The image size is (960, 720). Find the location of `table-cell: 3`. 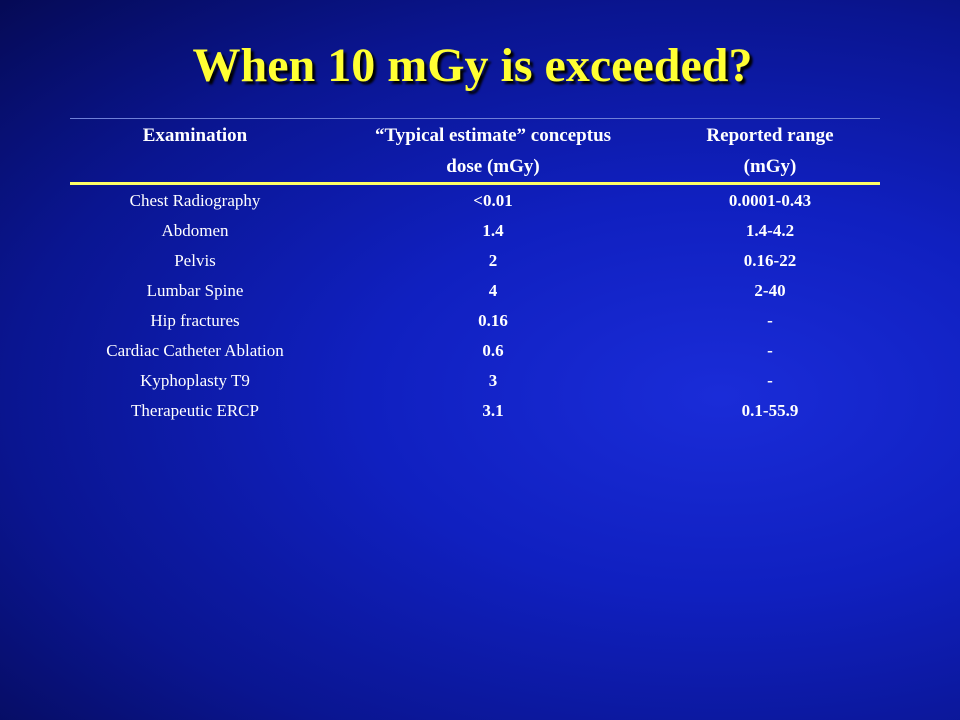

table-cell: 3 is located at coordinates (493, 380).